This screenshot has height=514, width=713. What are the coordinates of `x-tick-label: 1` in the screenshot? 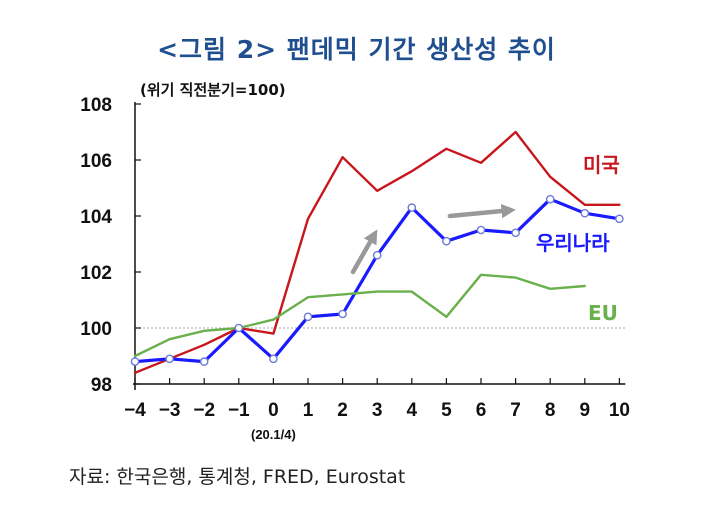 It's located at (308, 410).